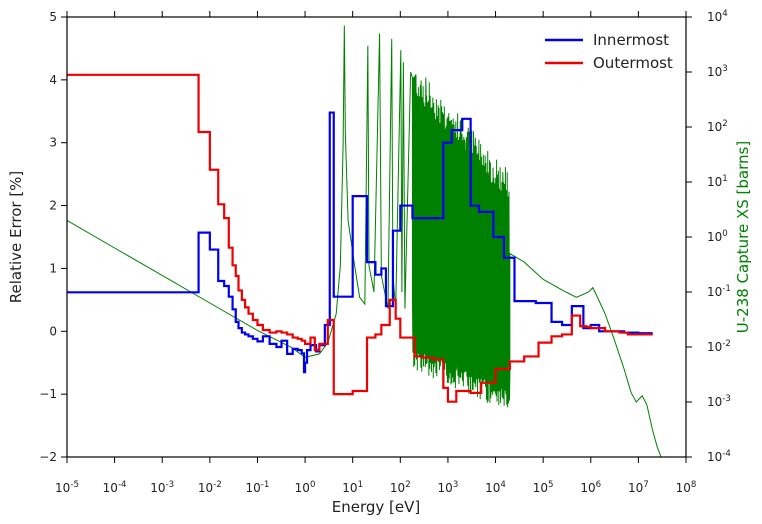  What do you see at coordinates (743, 237) in the screenshot?
I see `y2-axis-label: U-238 Capture XS [barns]` at bounding box center [743, 237].